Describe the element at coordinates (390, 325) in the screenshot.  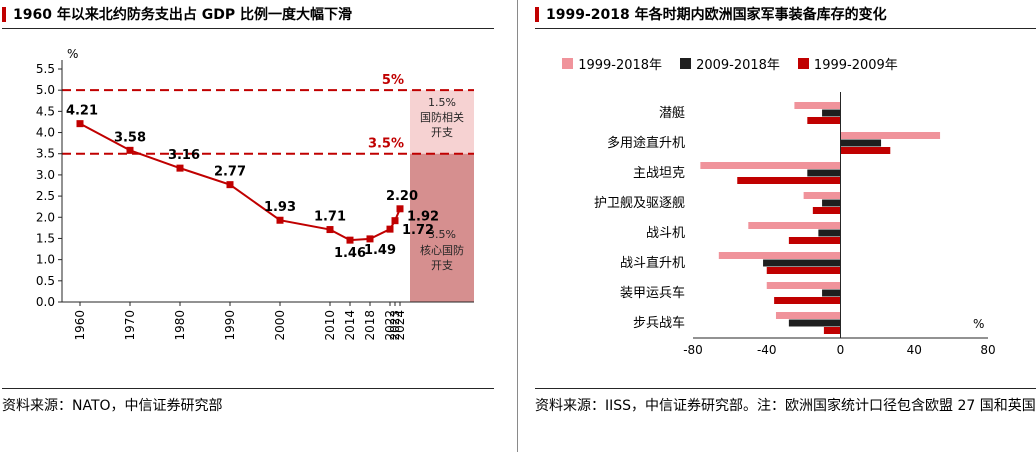
I see `svg-text: 2022` at that location.